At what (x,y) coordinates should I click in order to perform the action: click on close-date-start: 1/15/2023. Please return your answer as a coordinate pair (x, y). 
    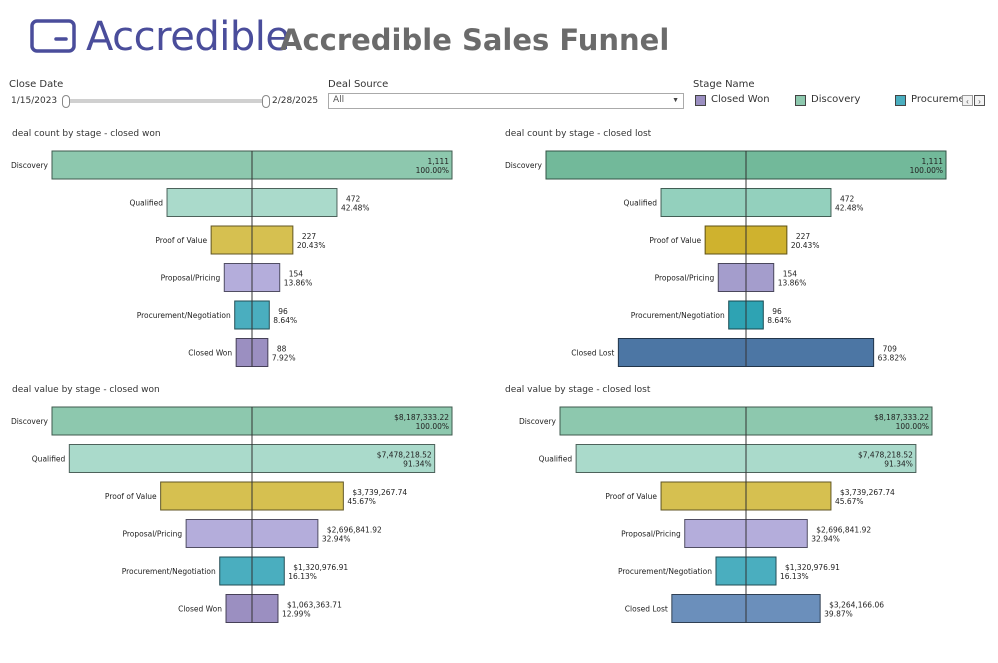
    Looking at the image, I should click on (34, 101).